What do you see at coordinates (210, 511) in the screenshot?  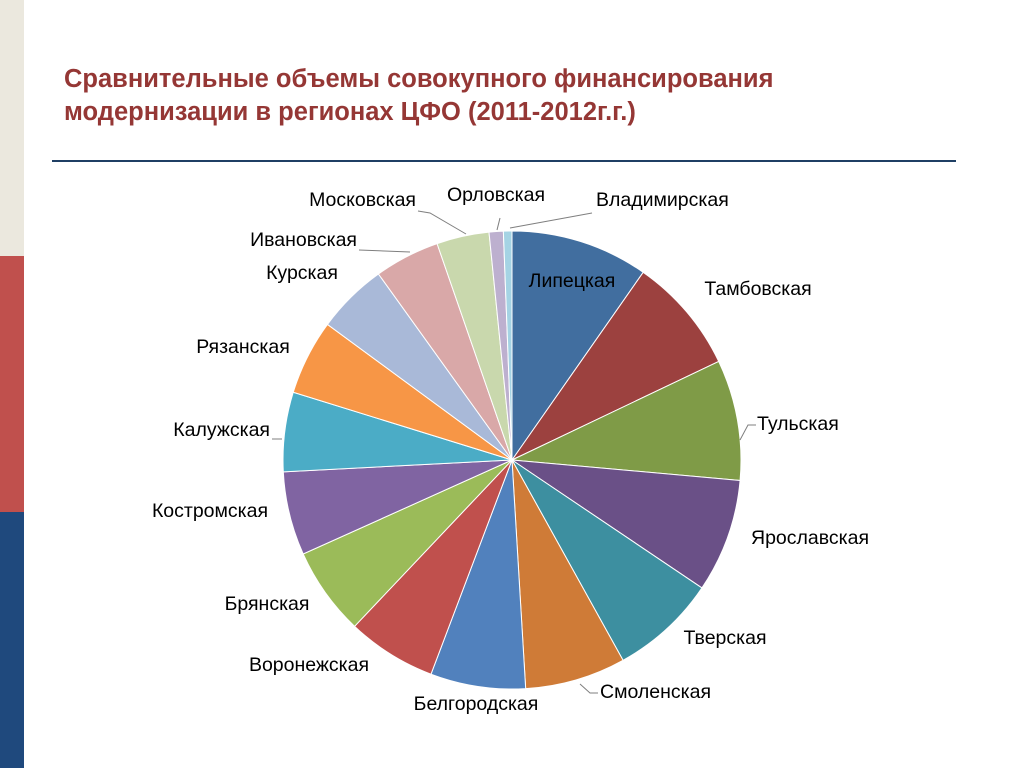 I see `slice-label-10: Костромская` at bounding box center [210, 511].